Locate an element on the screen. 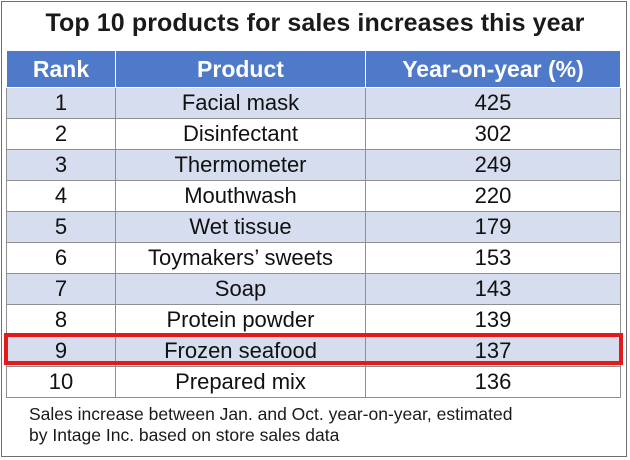 This screenshot has width=630, height=460. rank-cell: 4 is located at coordinates (61, 196).